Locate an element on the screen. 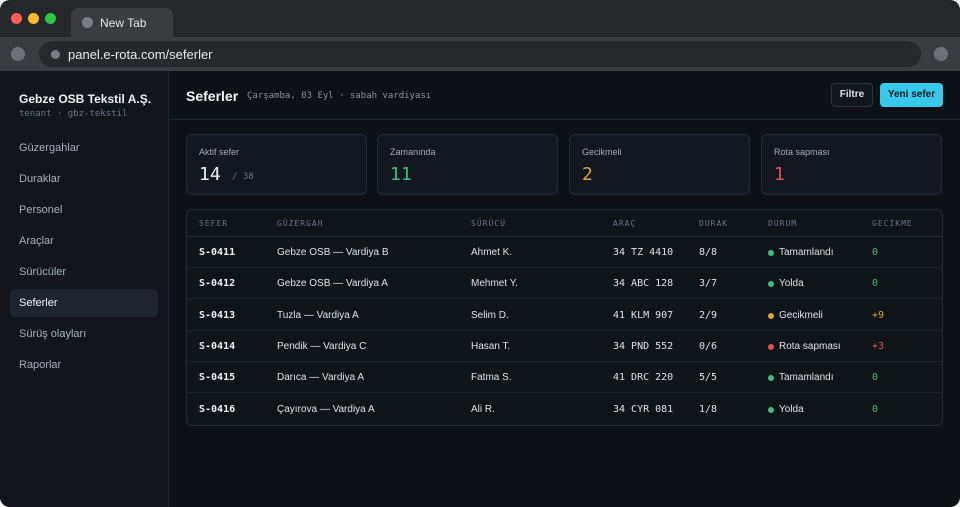 The image size is (960, 507). sidebar-item-raporlar: Raporlar is located at coordinates (40, 365).